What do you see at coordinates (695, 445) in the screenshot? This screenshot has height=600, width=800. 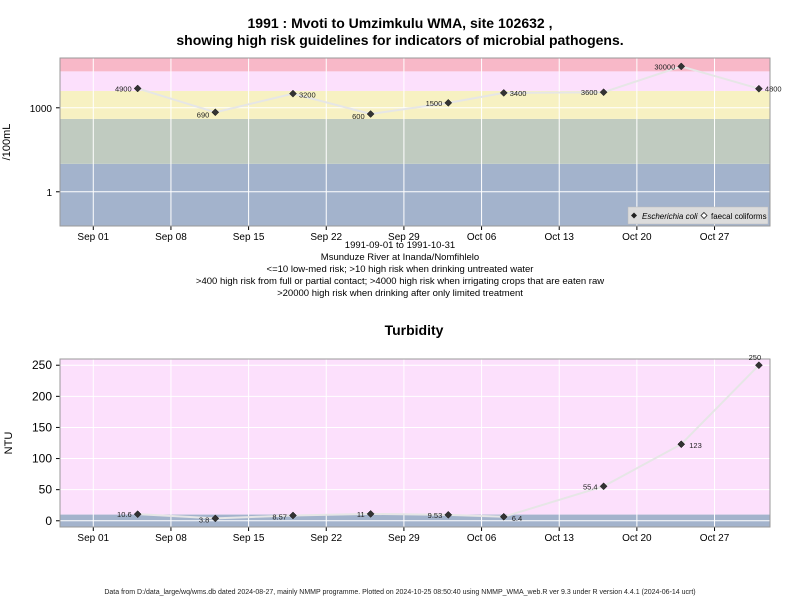 I see `data-label: 123` at bounding box center [695, 445].